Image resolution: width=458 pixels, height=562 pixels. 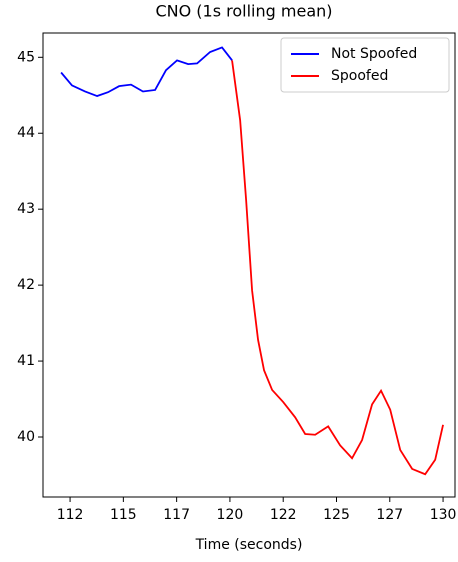 I want to click on chart-title: CNO (1s rolling mean), so click(x=243, y=11).